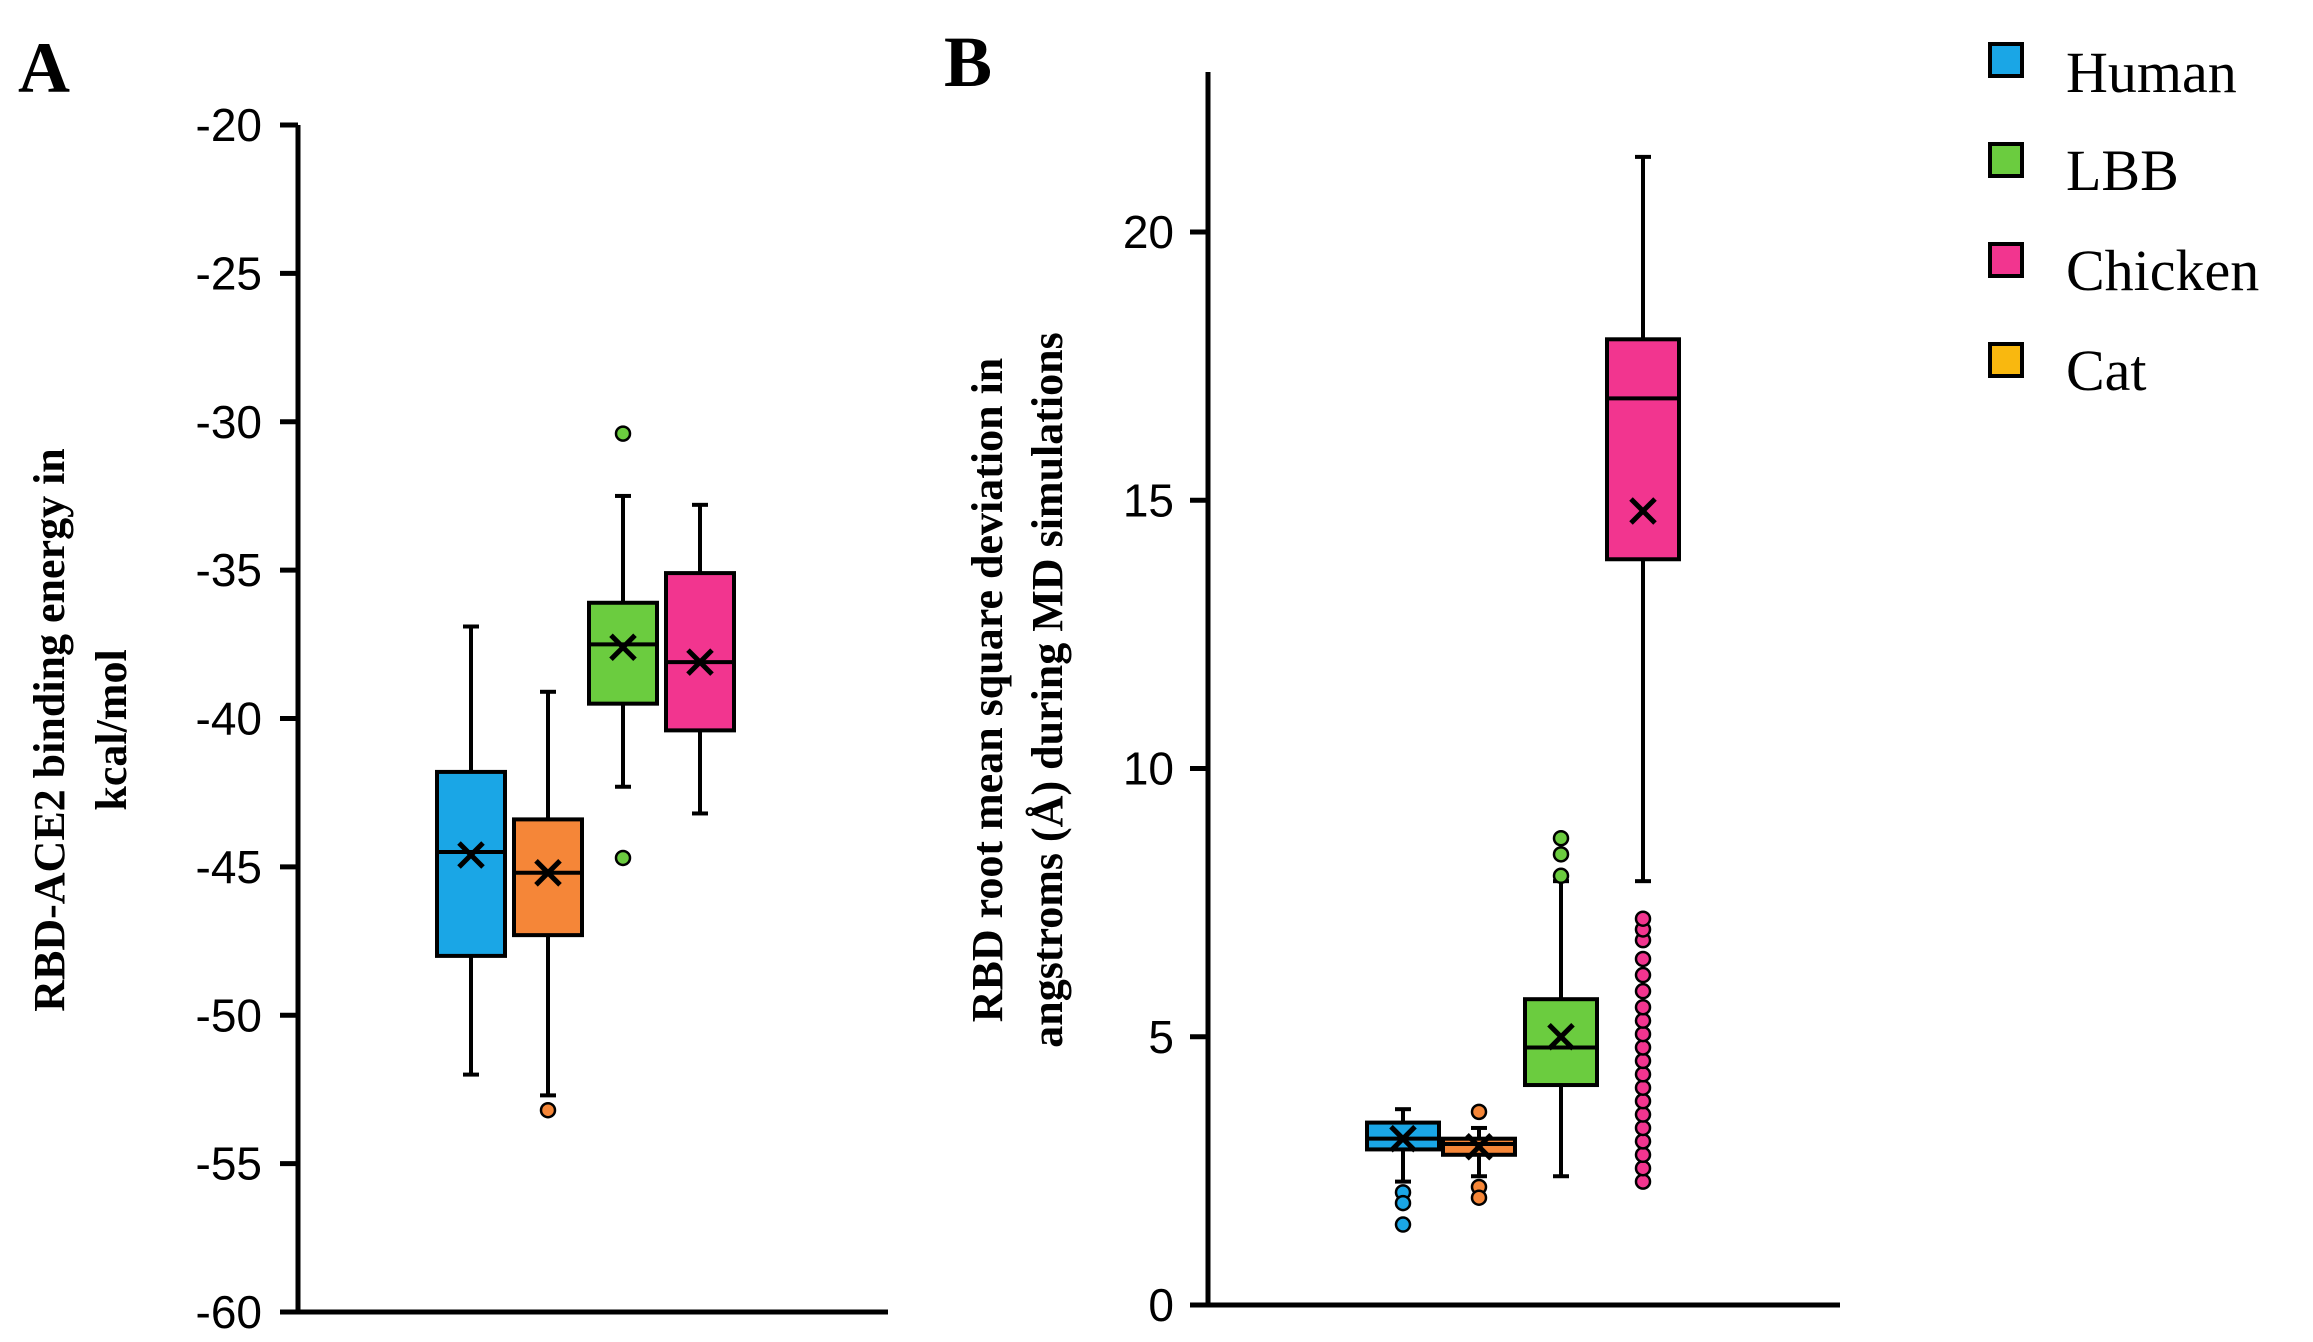 The image size is (2313, 1342). What do you see at coordinates (700, 662) in the screenshot?
I see `panel-a-mean-marker-chicken` at bounding box center [700, 662].